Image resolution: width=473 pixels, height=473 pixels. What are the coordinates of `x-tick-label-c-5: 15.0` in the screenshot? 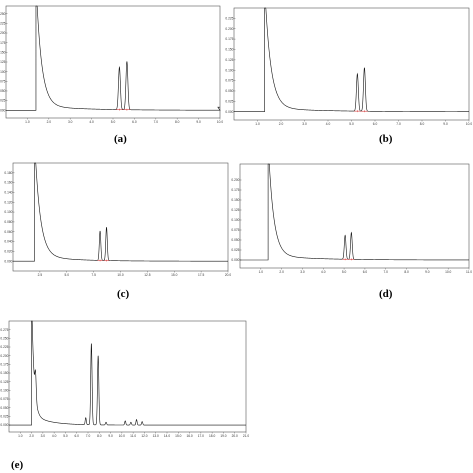 It's located at (174, 275).